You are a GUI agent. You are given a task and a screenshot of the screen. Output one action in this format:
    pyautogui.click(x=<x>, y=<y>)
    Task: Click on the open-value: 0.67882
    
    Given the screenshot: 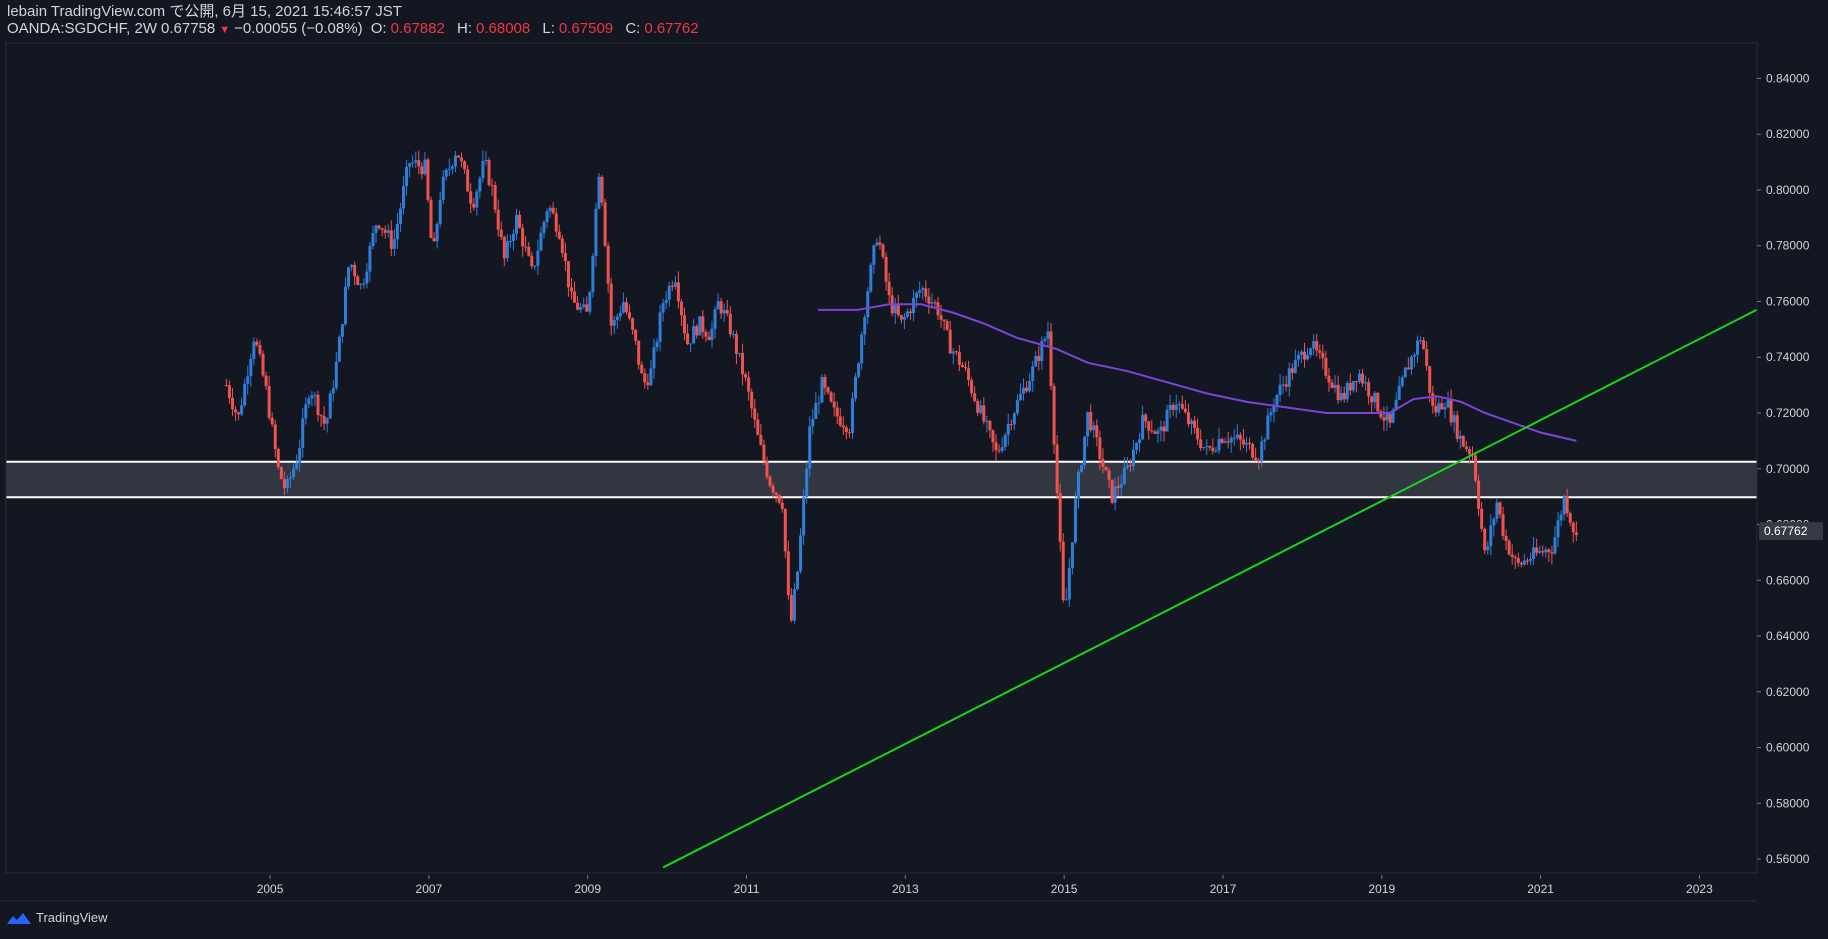 What is the action you would take?
    pyautogui.click(x=417, y=28)
    